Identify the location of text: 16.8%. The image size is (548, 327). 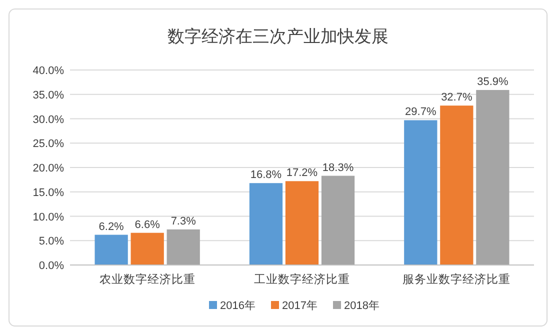
(266, 175).